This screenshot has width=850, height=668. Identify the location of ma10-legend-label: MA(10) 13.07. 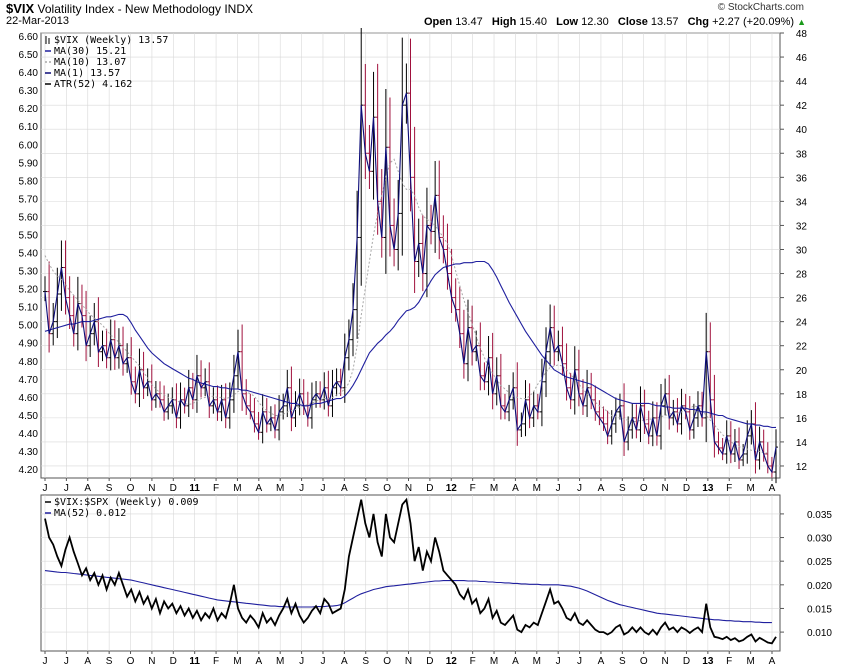
(90, 62).